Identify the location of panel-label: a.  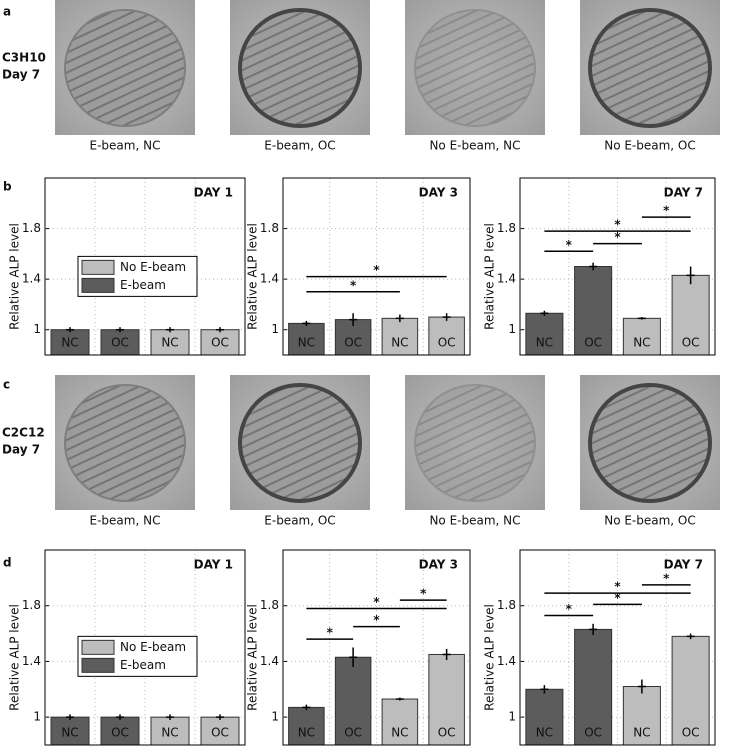
(7, 12).